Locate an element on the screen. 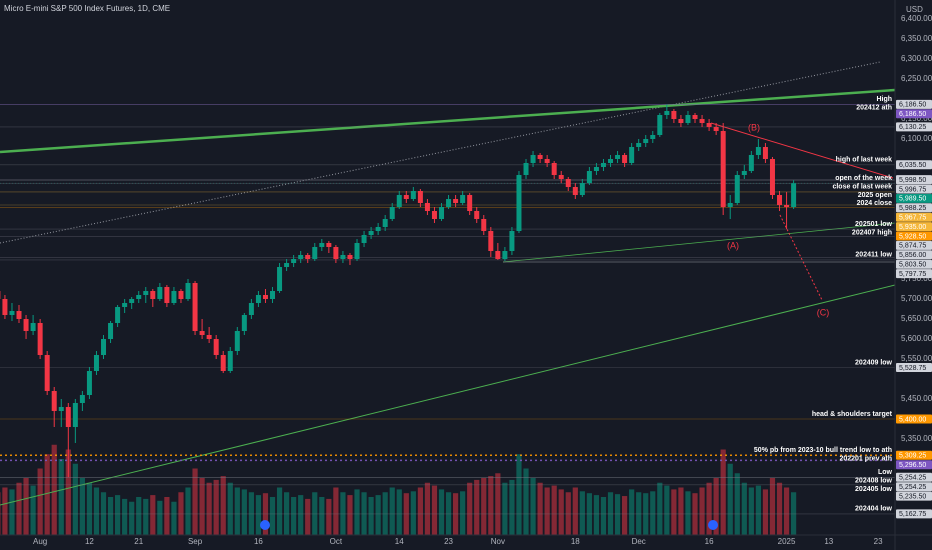 This screenshot has width=932, height=550. y-tick-label: 5,550.00 is located at coordinates (916, 358).